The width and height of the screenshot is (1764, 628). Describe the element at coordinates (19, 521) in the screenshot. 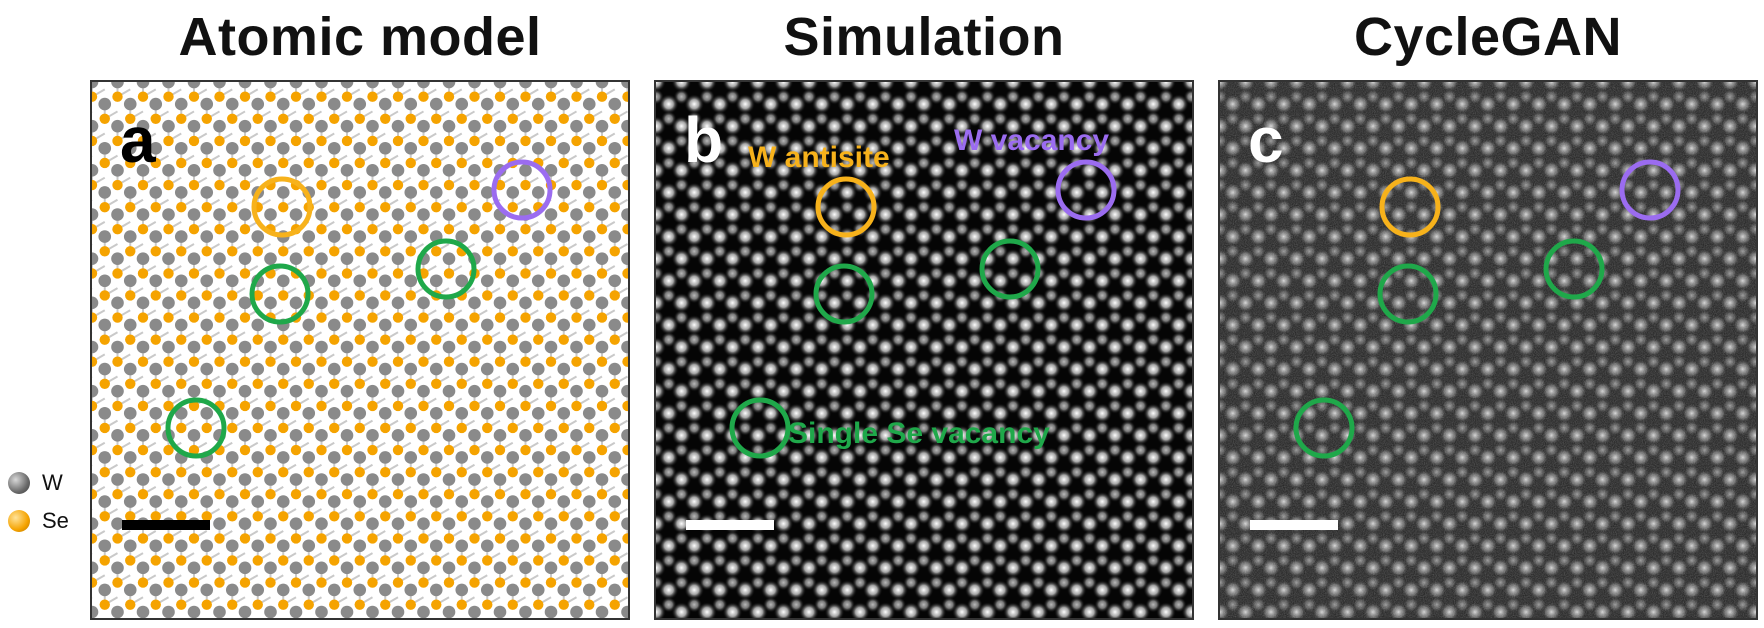

I see `se-atom-icon` at that location.